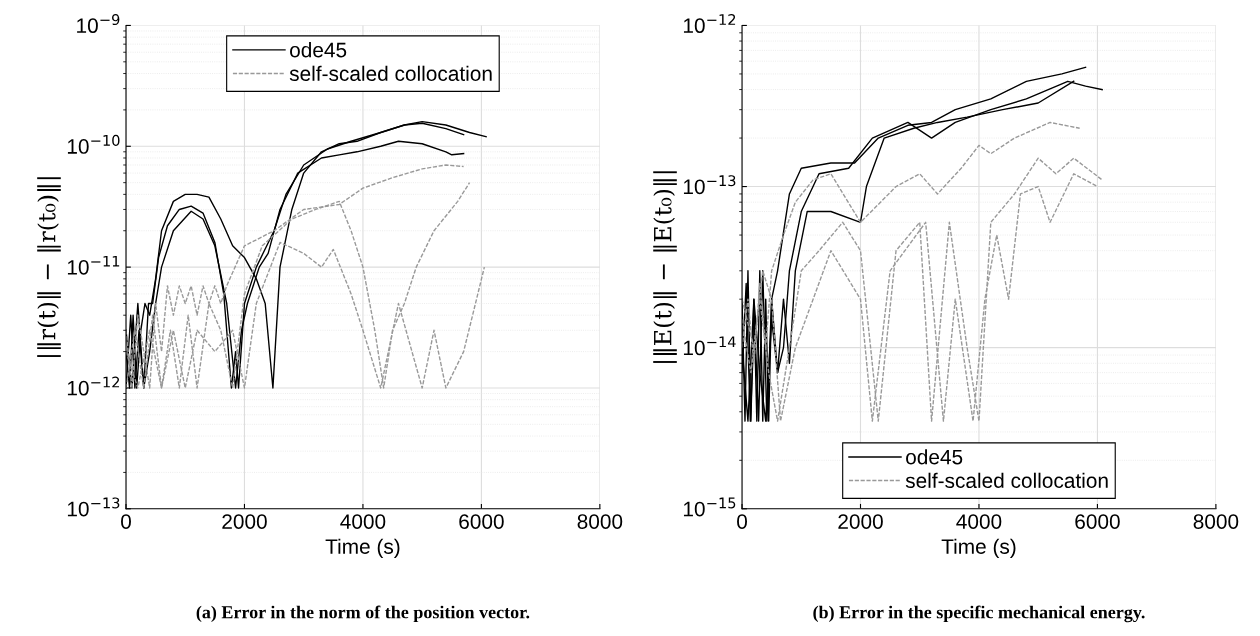  Describe the element at coordinates (709, 346) in the screenshot. I see `y-tick-label: 10$^{−14}$` at that location.